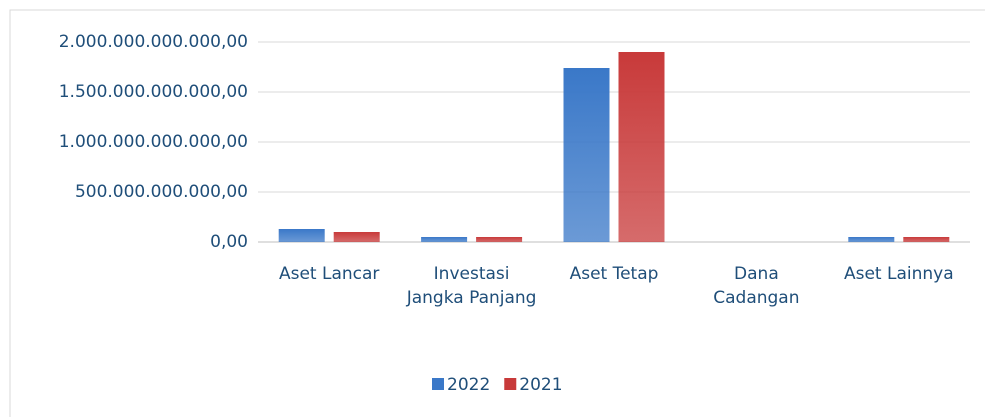 The width and height of the screenshot is (985, 417). What do you see at coordinates (153, 142) in the screenshot?
I see `y-tick-label: 1.000.000.000.000,00` at bounding box center [153, 142].